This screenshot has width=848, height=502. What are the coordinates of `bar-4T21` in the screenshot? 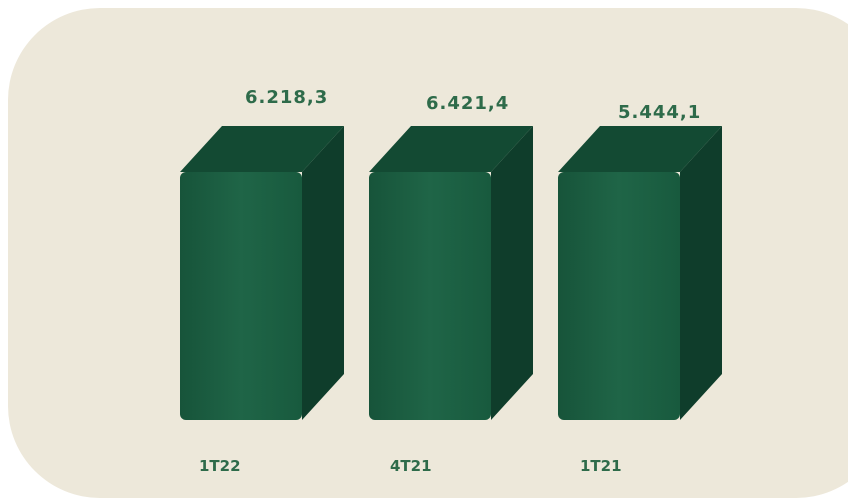 It's located at (451, 273).